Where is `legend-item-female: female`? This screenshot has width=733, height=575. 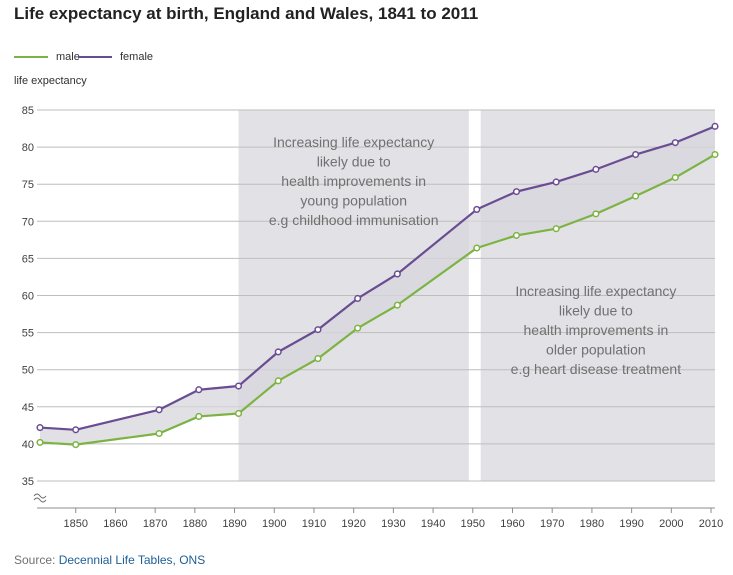
legend-item-female: female is located at coordinates (115, 57).